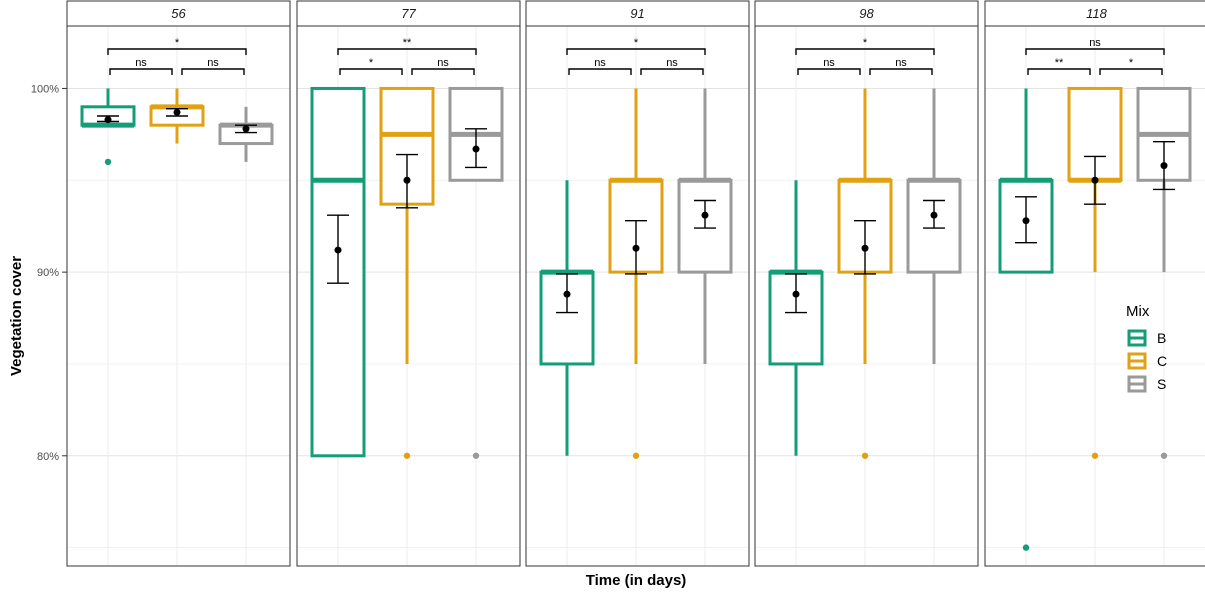  I want to click on legend-entry-B: B, so click(1146, 338).